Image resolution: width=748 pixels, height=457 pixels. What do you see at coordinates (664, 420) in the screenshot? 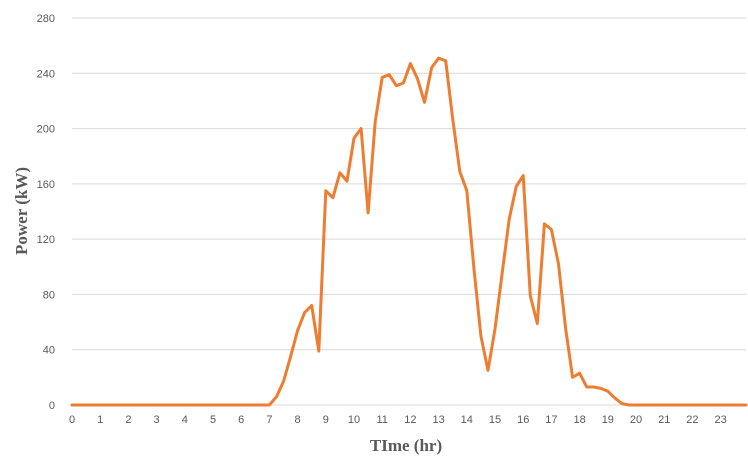
I see `x-tick-label: 21` at bounding box center [664, 420].